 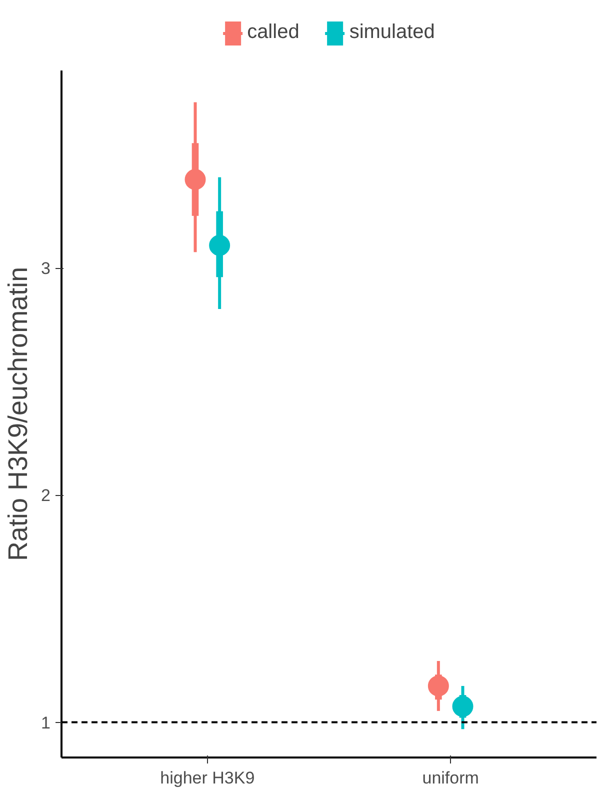 I want to click on y-axis-title: Ratio H3K9/euchromatin, so click(x=18, y=414).